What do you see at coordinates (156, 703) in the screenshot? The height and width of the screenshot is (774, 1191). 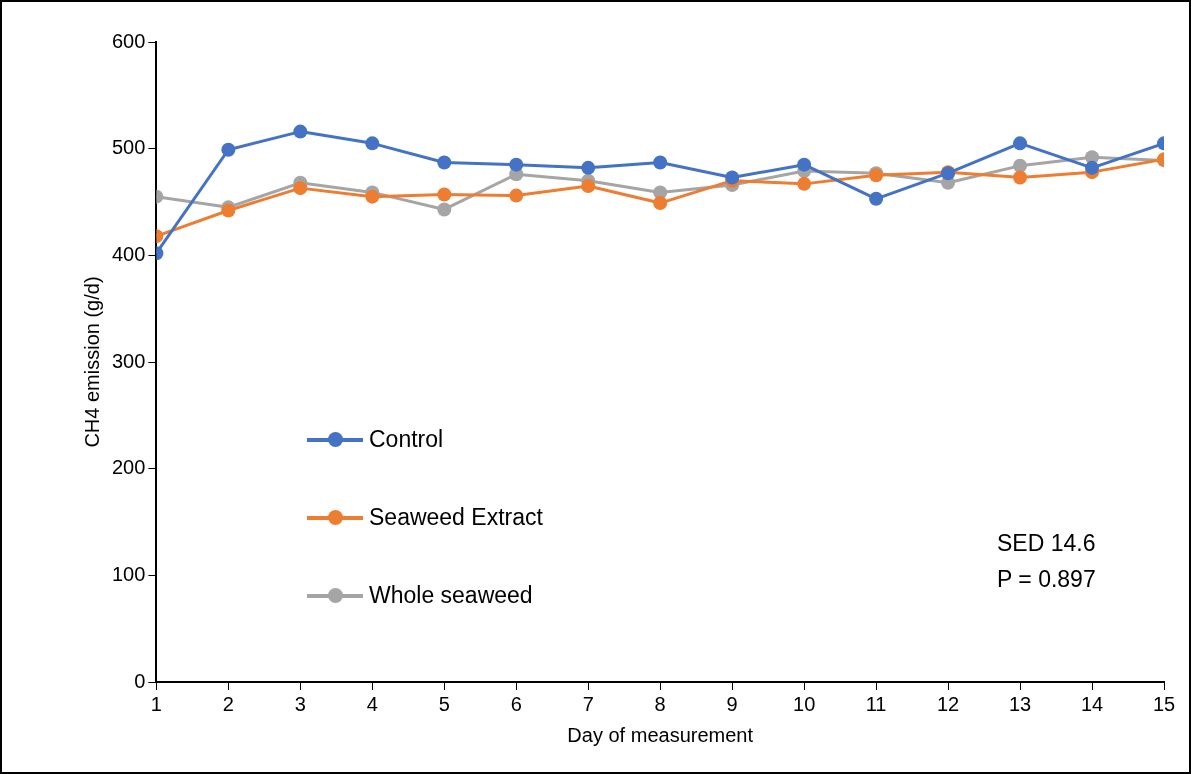 I see `x-tick-label: 1` at bounding box center [156, 703].